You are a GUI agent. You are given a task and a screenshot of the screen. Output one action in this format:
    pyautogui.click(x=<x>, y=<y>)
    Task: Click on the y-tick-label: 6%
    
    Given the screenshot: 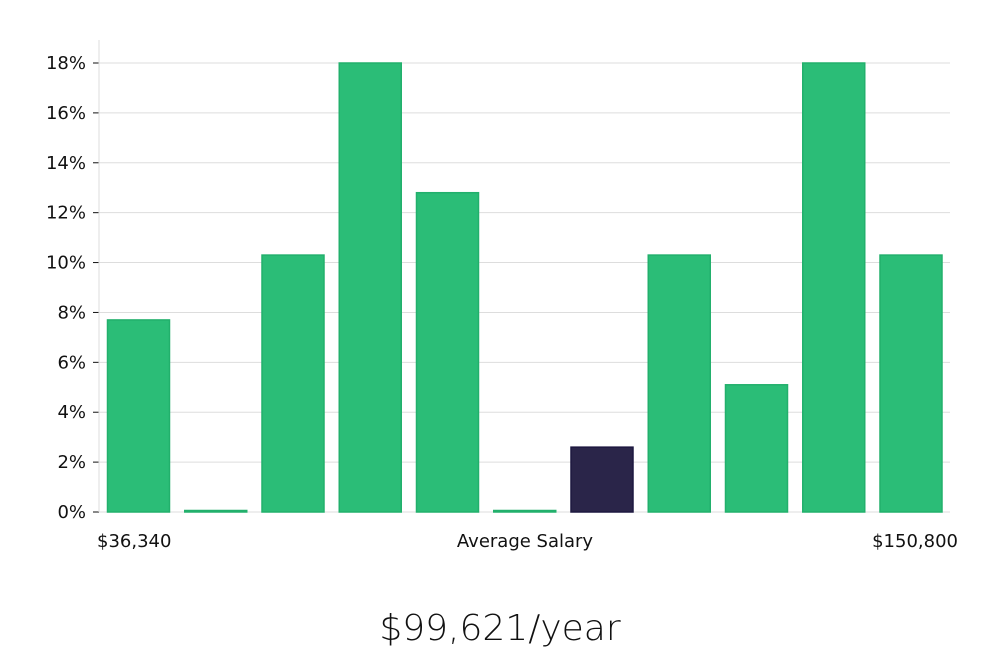 What is the action you would take?
    pyautogui.click(x=71, y=362)
    